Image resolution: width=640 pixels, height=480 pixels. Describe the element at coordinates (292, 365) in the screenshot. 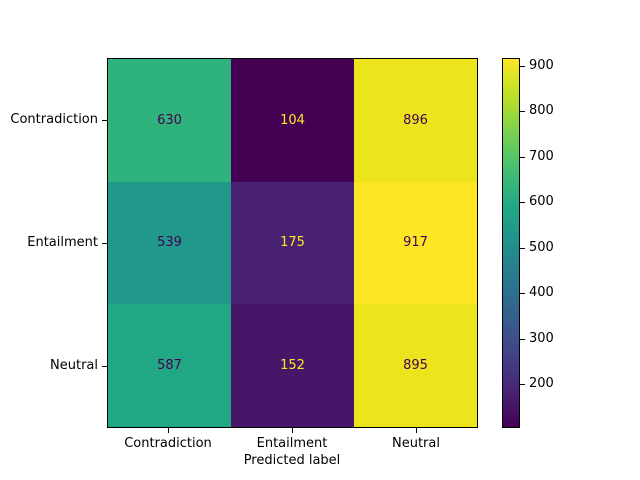

I see `heatmap-cell-r2c1: 152` at that location.